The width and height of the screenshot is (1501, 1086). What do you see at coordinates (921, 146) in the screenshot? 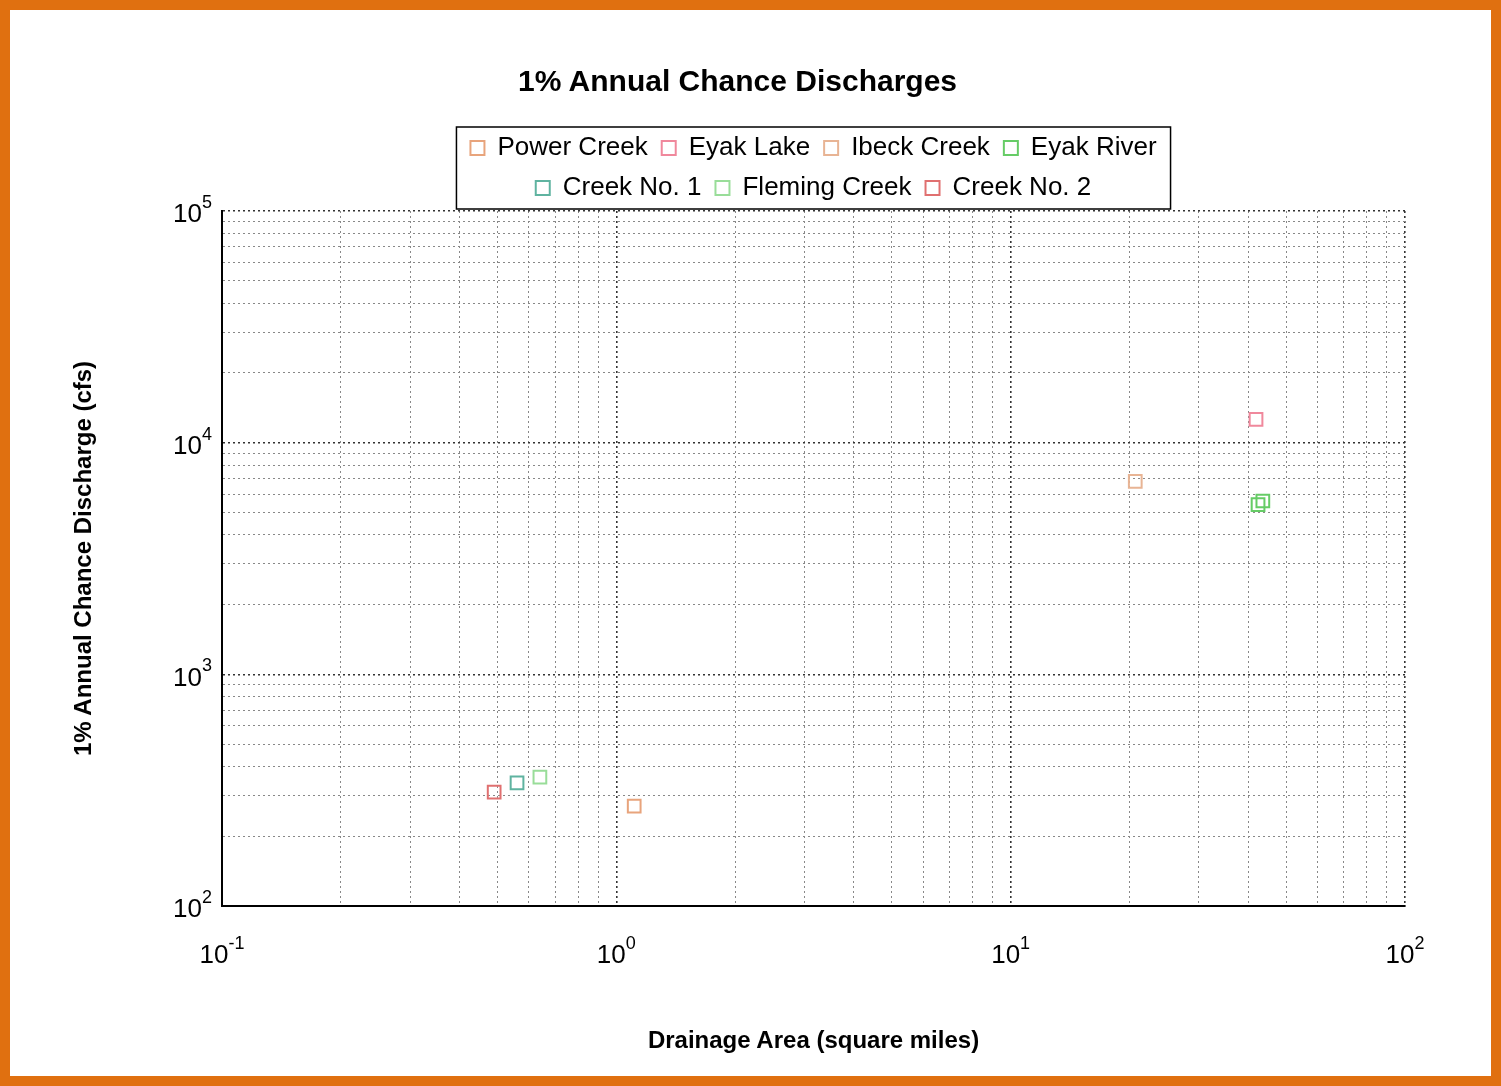
I see `legend-label: Ibeck Creek` at bounding box center [921, 146].